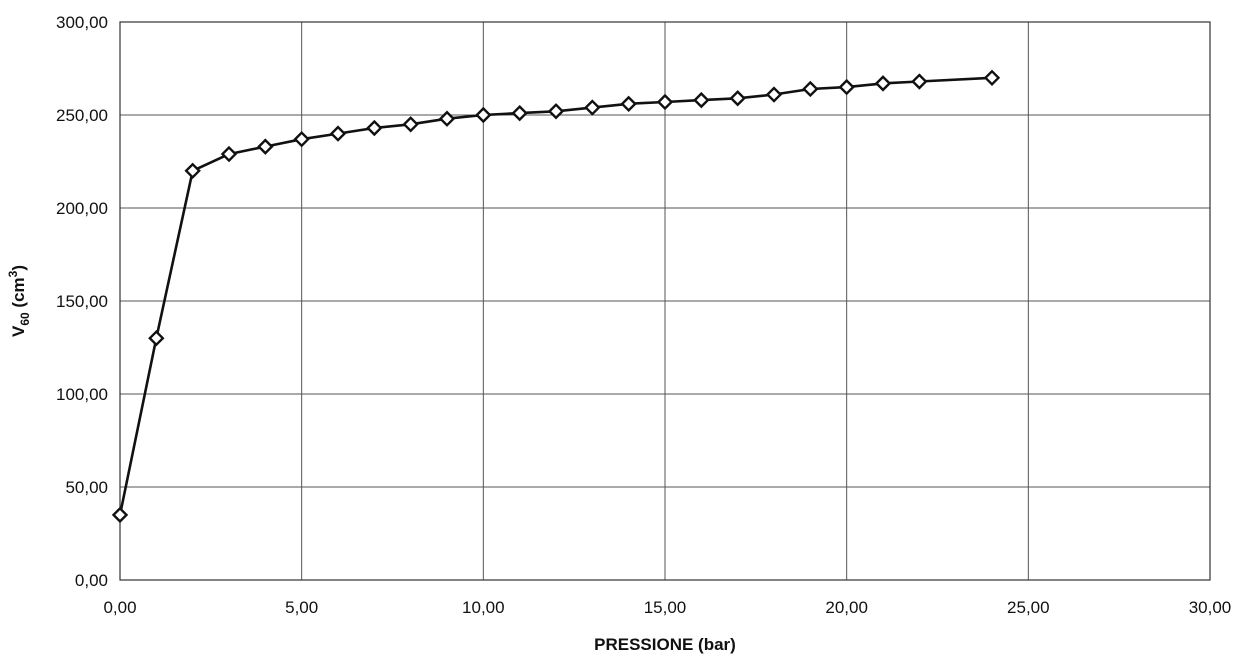  I want to click on y-axis-title: V60 (cm3), so click(19, 301).